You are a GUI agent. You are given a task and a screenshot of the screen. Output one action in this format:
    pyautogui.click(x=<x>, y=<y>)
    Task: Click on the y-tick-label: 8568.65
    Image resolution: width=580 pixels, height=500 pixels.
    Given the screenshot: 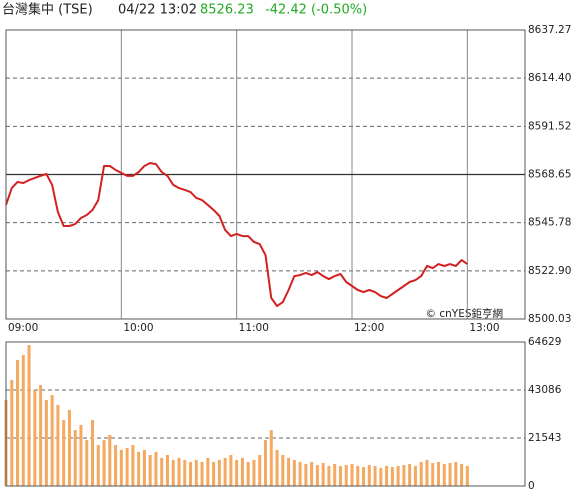 What is the action you would take?
    pyautogui.click(x=549, y=175)
    